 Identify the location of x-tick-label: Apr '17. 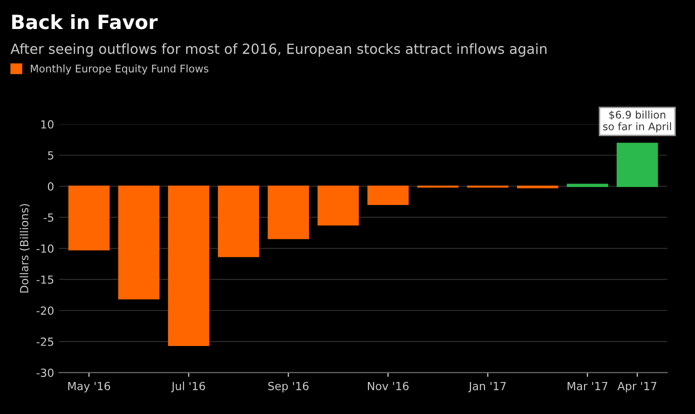
(636, 387).